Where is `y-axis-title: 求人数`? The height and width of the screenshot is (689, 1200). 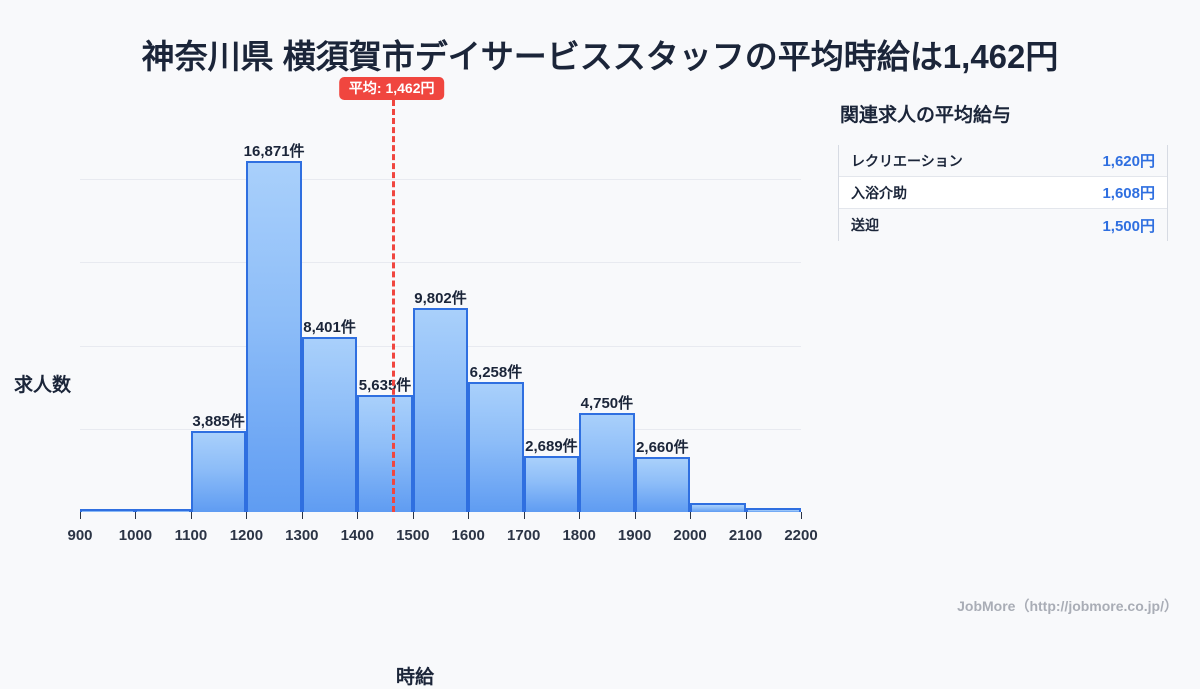 y-axis-title: 求人数 is located at coordinates (43, 385).